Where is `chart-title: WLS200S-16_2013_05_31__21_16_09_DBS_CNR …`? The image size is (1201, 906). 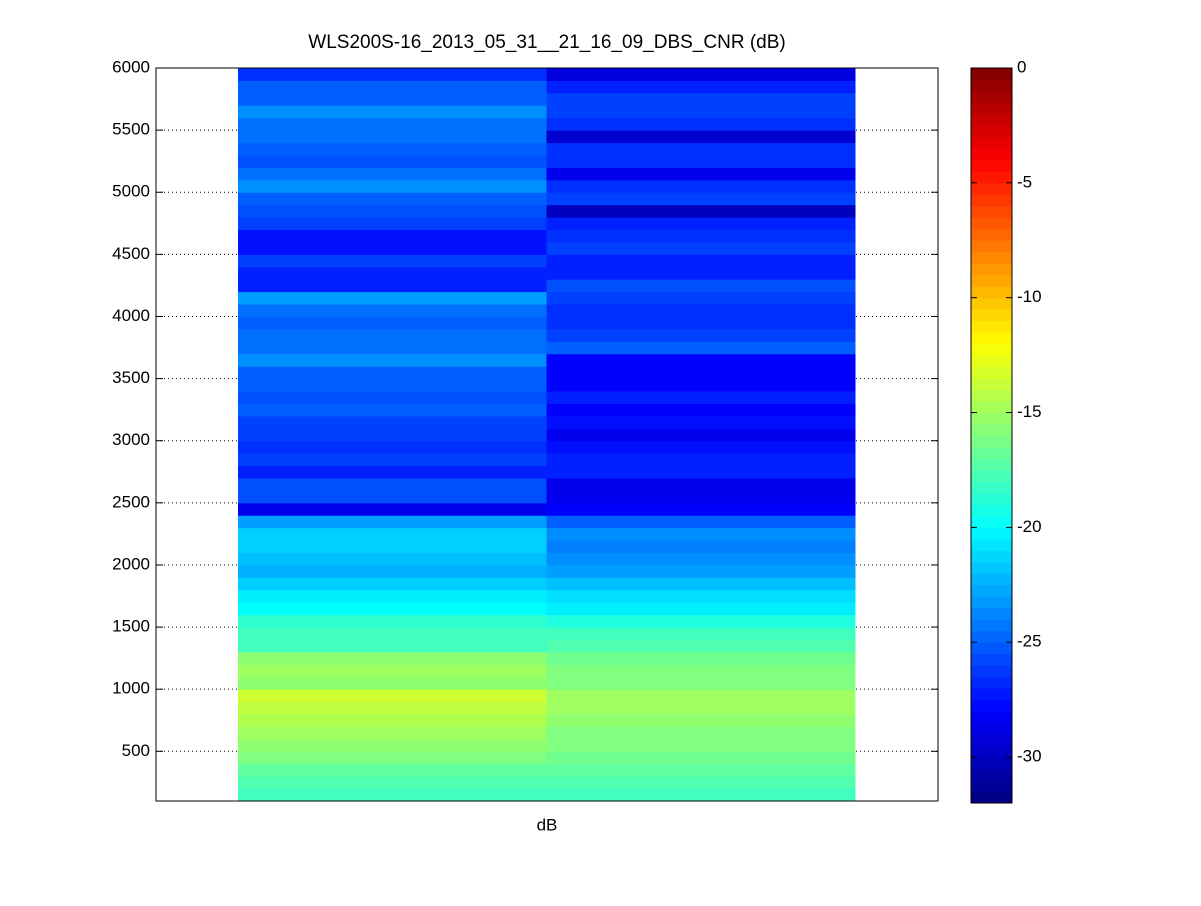
chart-title: WLS200S-16_2013_05_31__21_16_09_DBS_CNR … is located at coordinates (546, 42).